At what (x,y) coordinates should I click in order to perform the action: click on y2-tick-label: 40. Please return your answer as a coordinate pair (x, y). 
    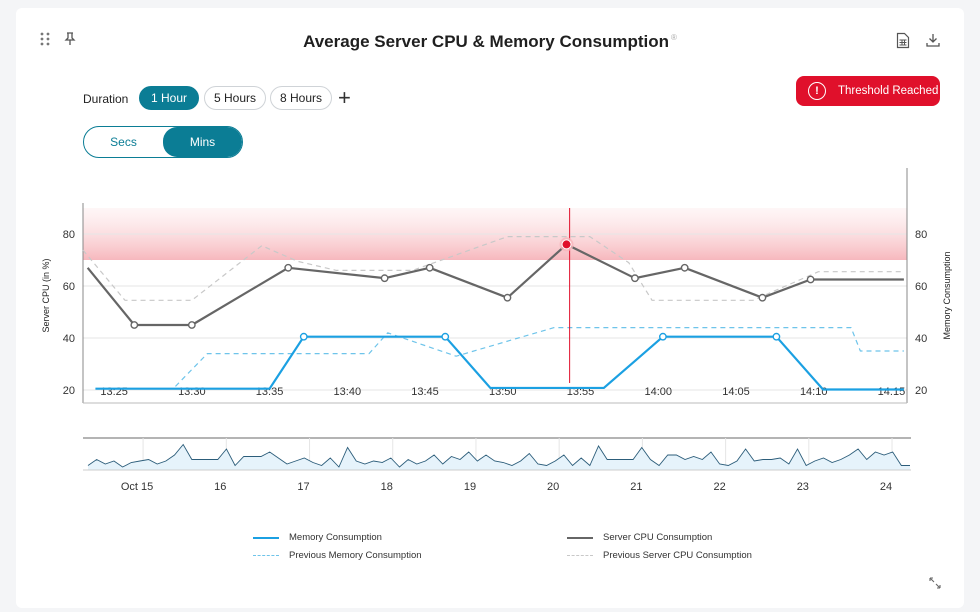
    Looking at the image, I should click on (921, 339).